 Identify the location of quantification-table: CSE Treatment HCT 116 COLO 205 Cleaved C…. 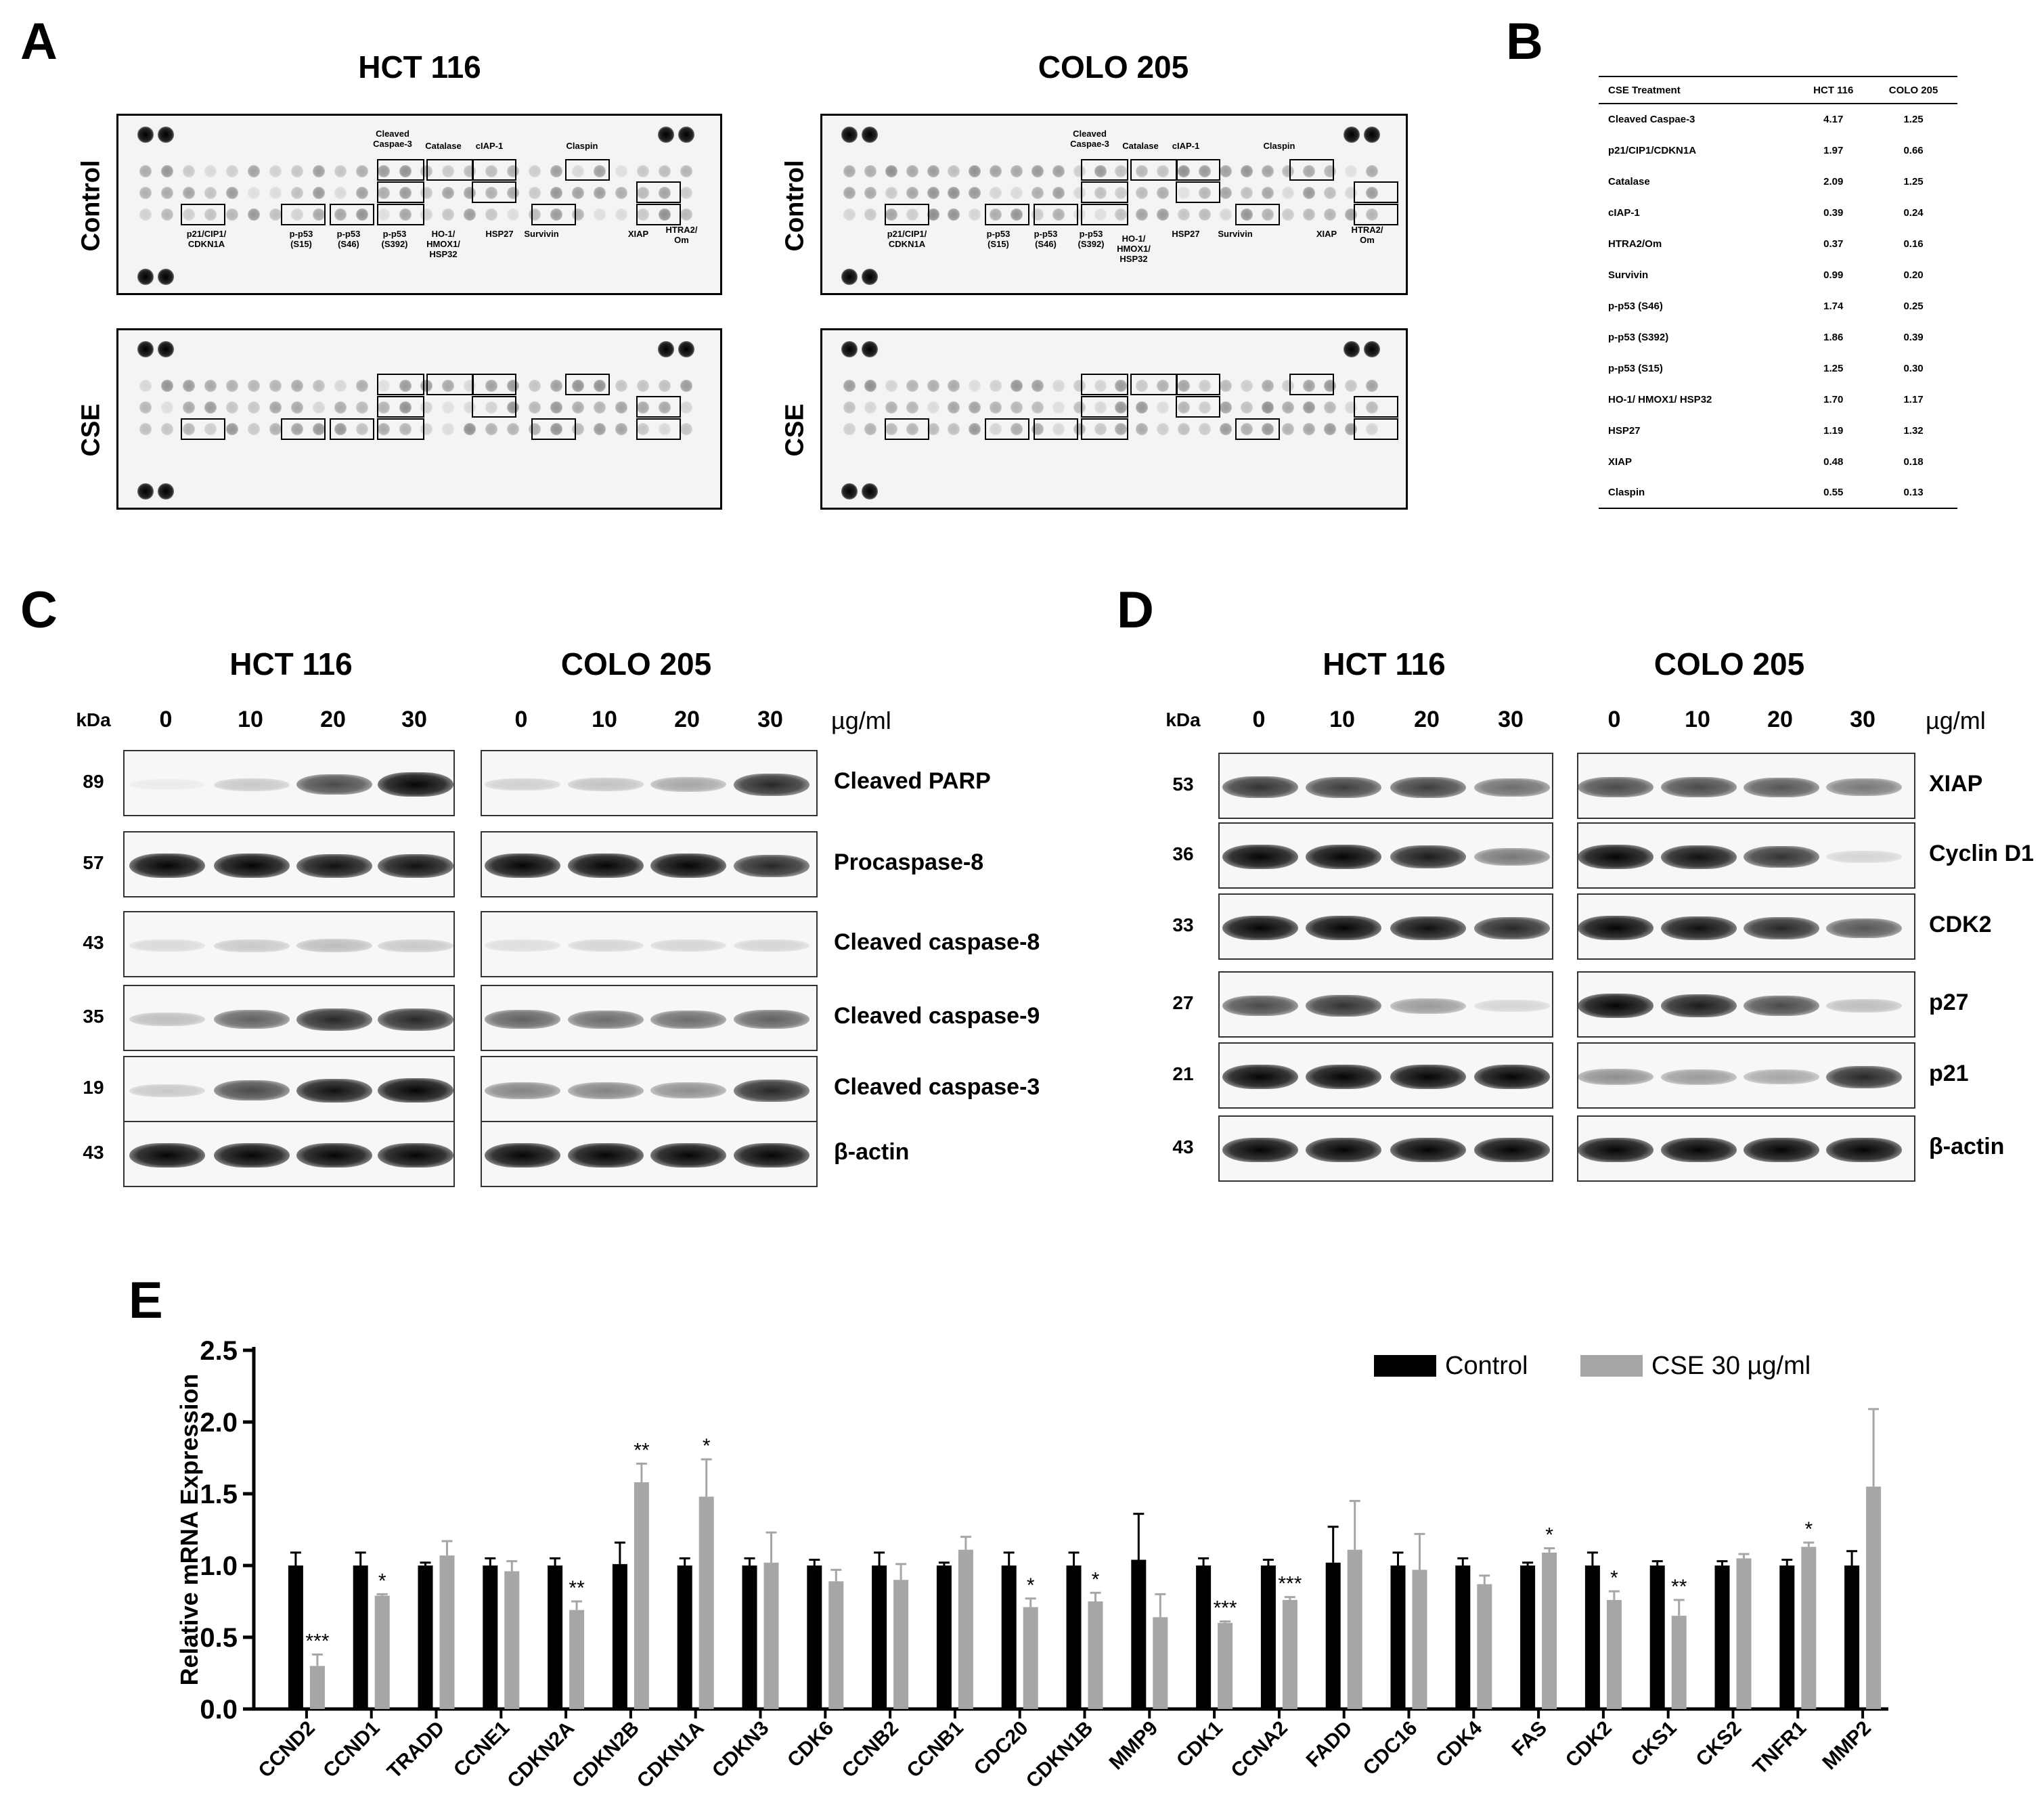
(1778, 292).